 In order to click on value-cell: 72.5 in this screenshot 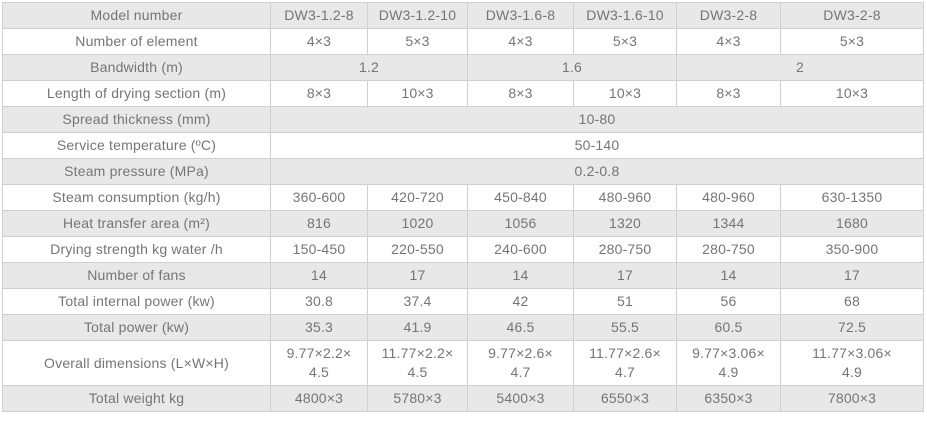, I will do `click(852, 327)`.